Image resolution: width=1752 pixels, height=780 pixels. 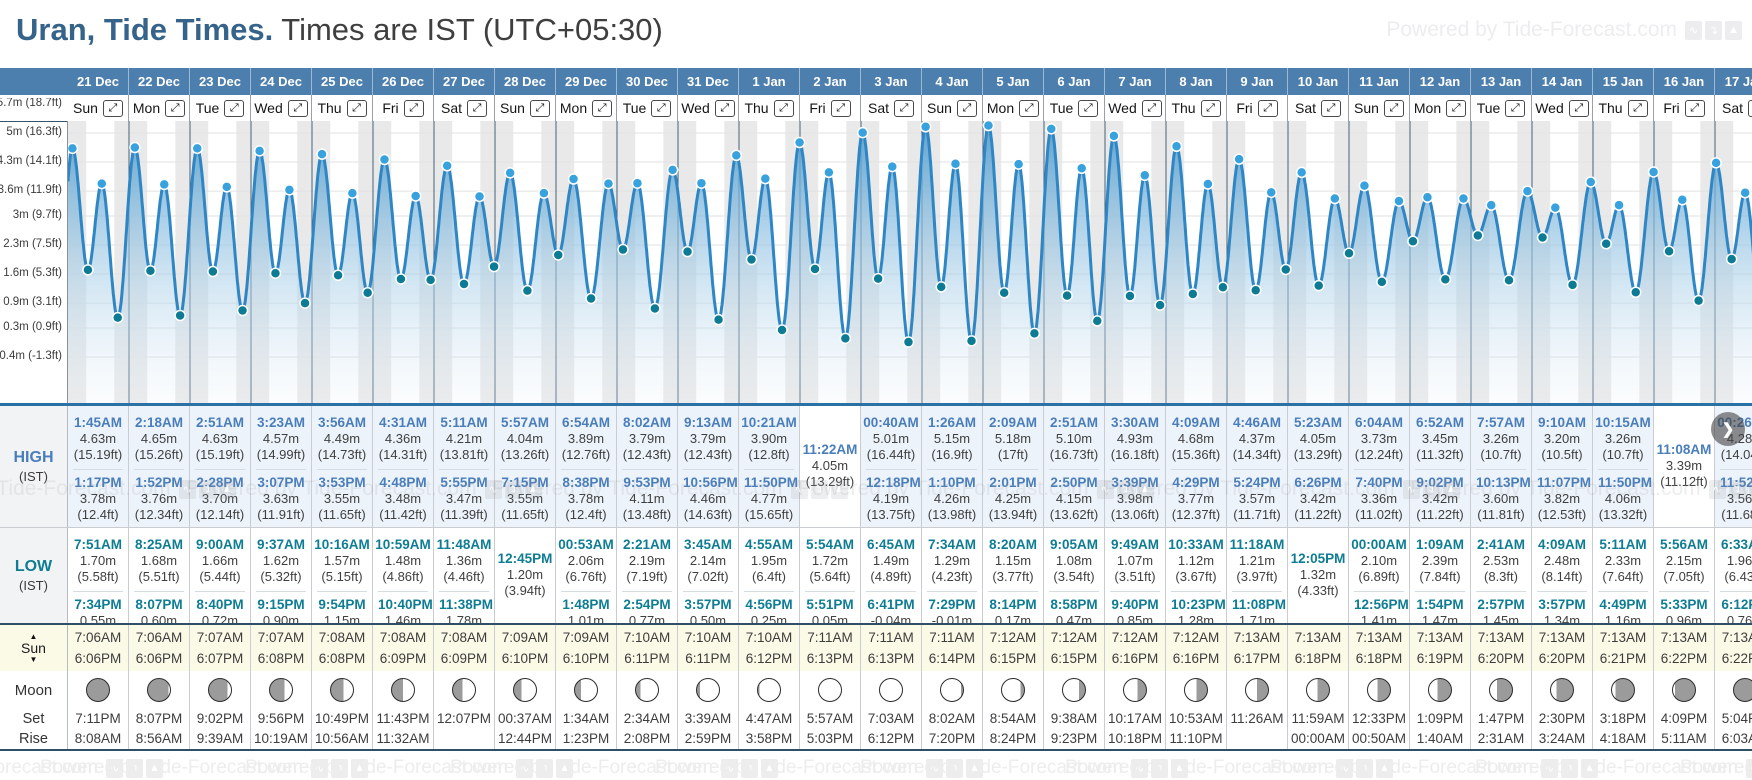 What do you see at coordinates (952, 648) in the screenshot?
I see `sun-cell: 7:11AM 6:14PM` at bounding box center [952, 648].